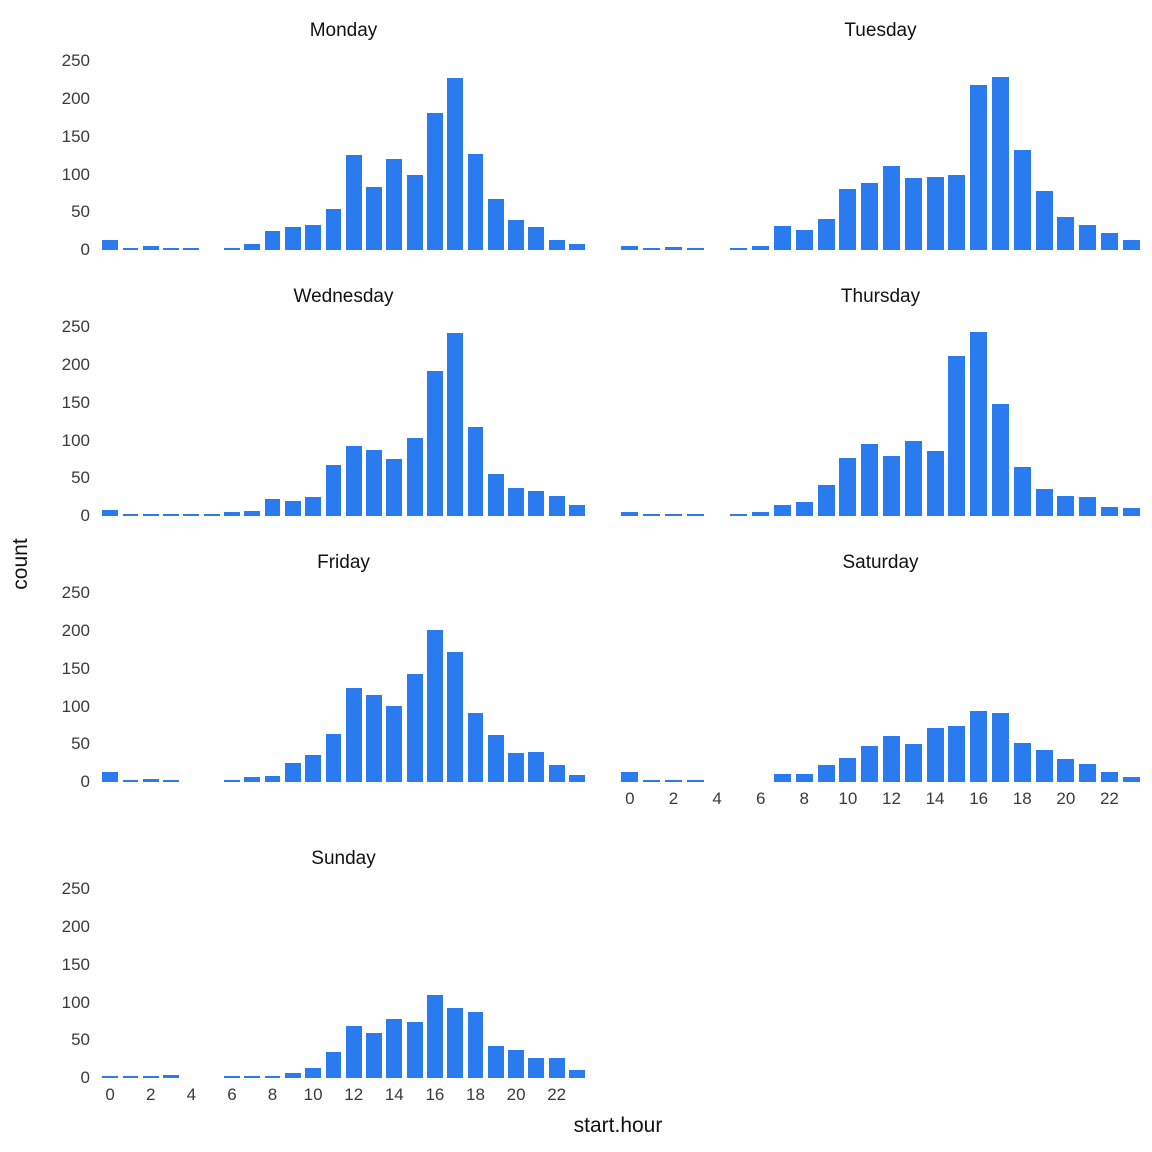 The height and width of the screenshot is (1152, 1152). What do you see at coordinates (848, 798) in the screenshot?
I see `x-tick-label: 10` at bounding box center [848, 798].